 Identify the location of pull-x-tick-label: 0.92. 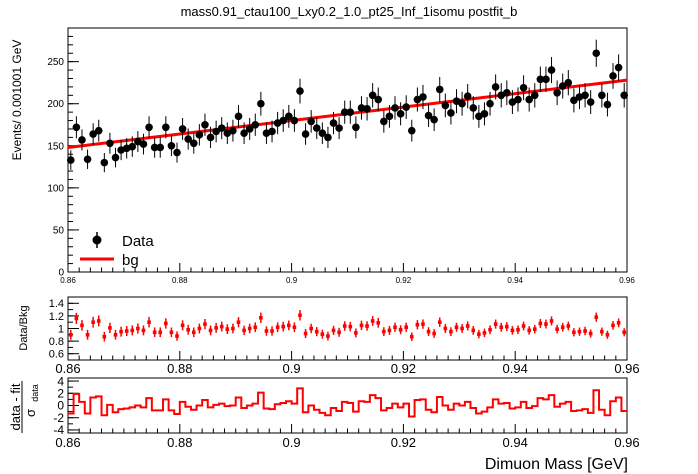
(403, 442).